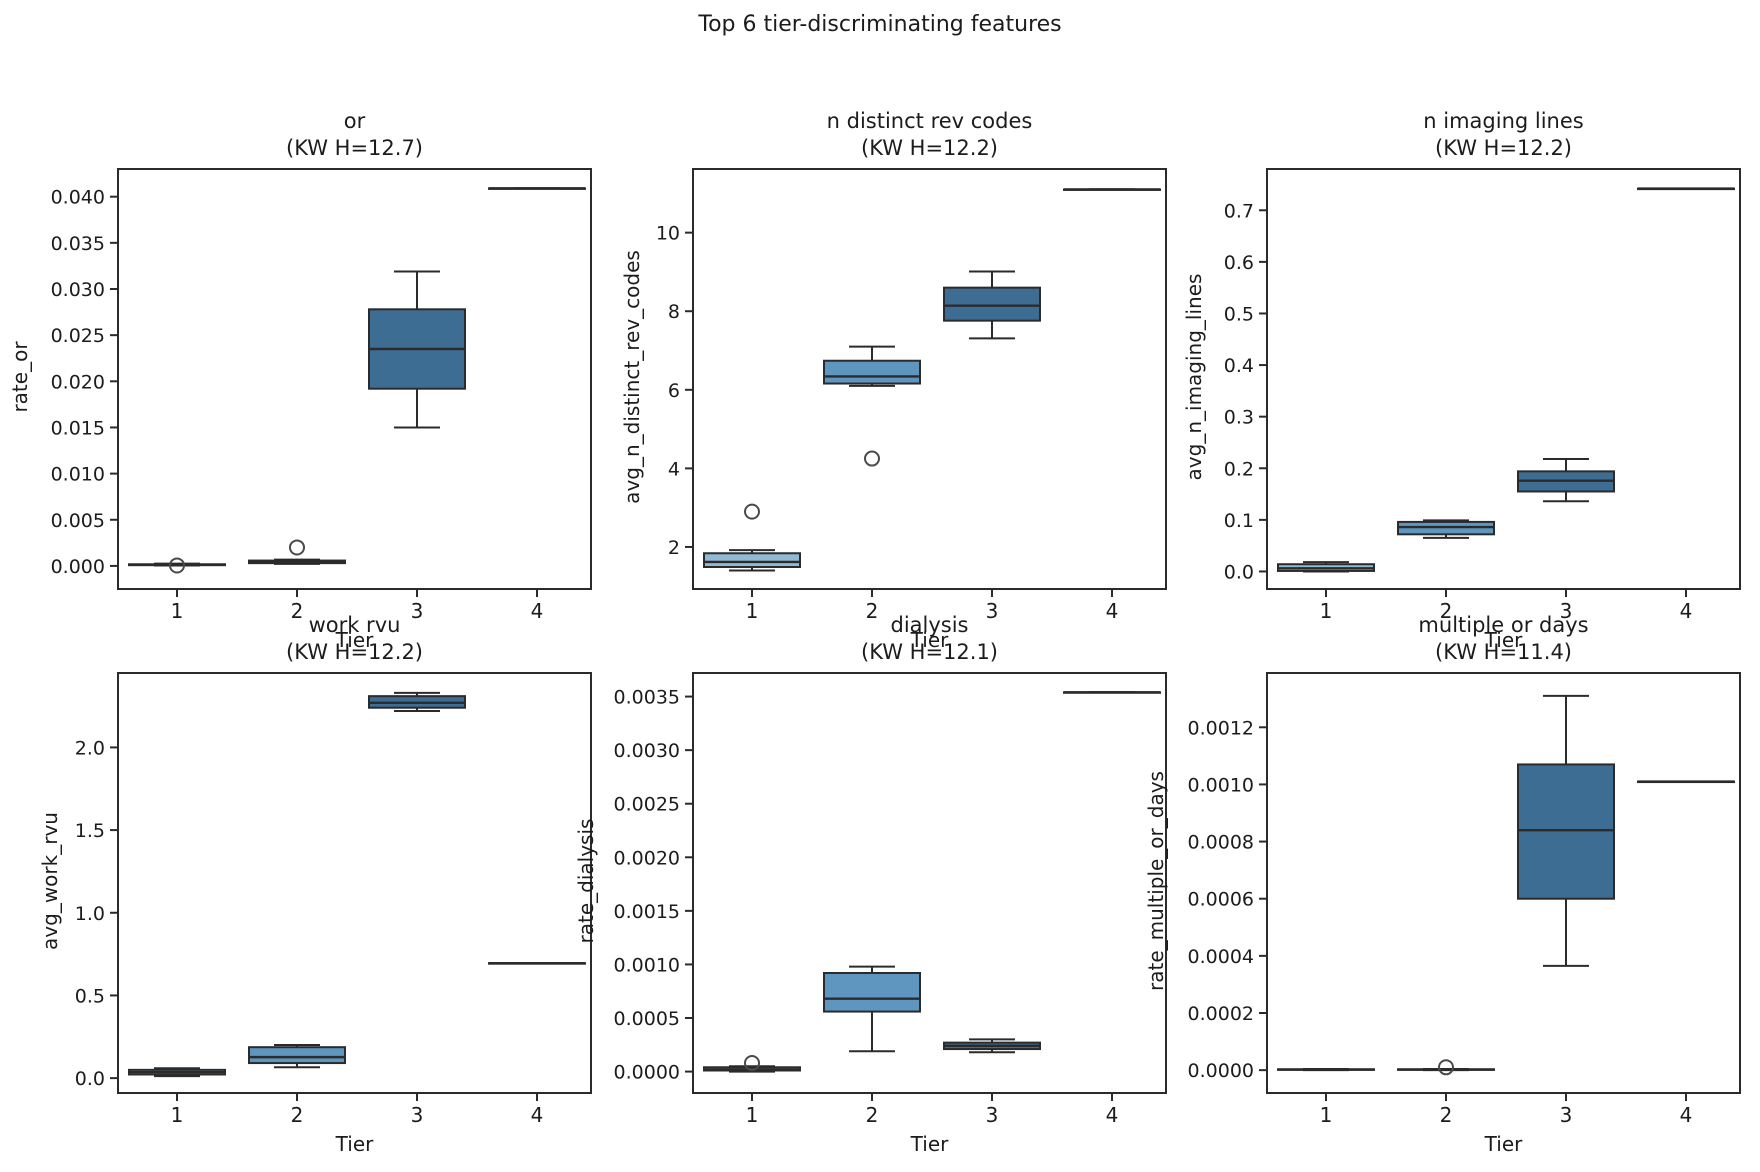  I want to click on y-axis-label-rate-dialysis: rate_dialysis, so click(586, 881).